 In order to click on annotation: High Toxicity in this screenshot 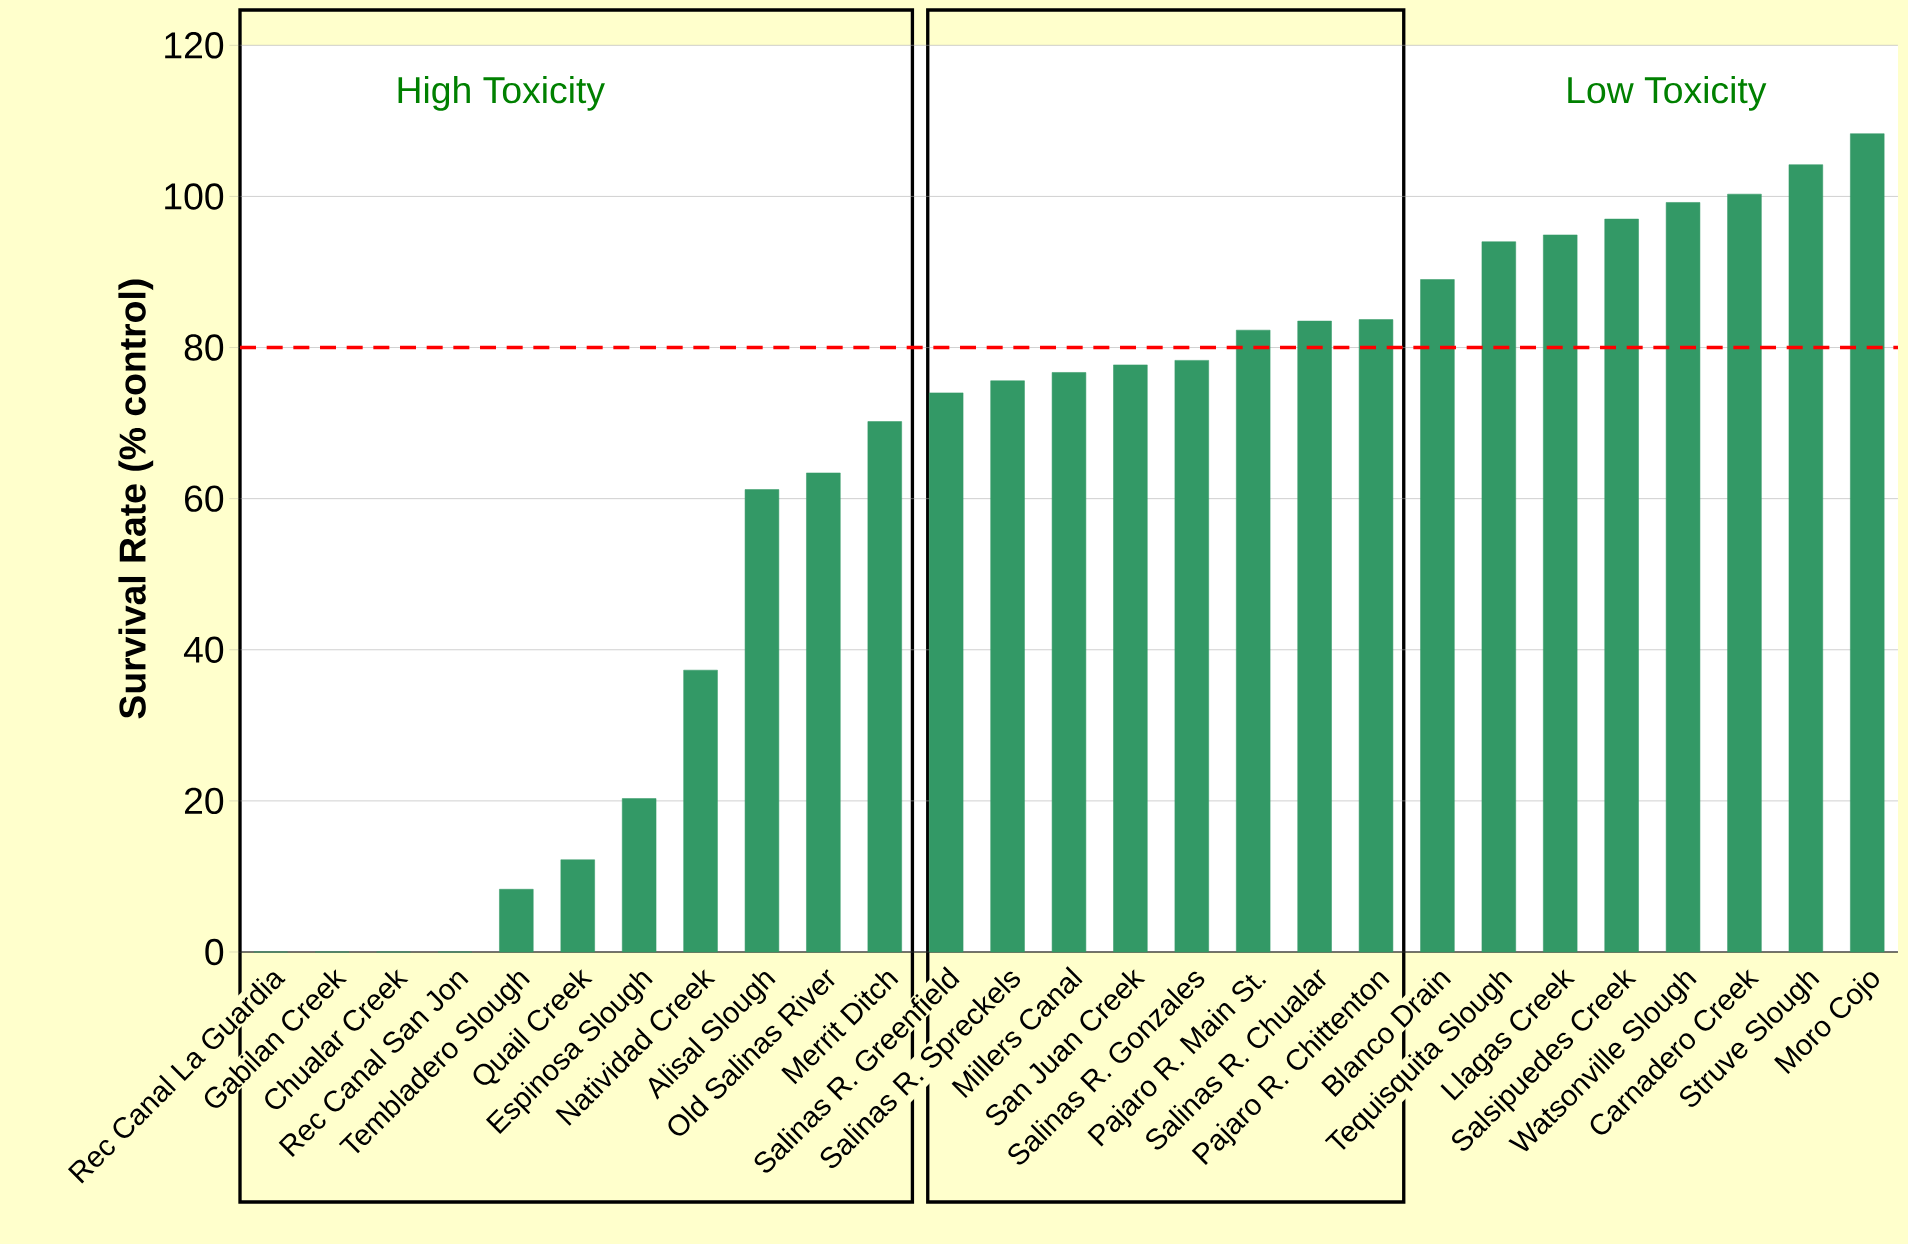, I will do `click(501, 93)`.